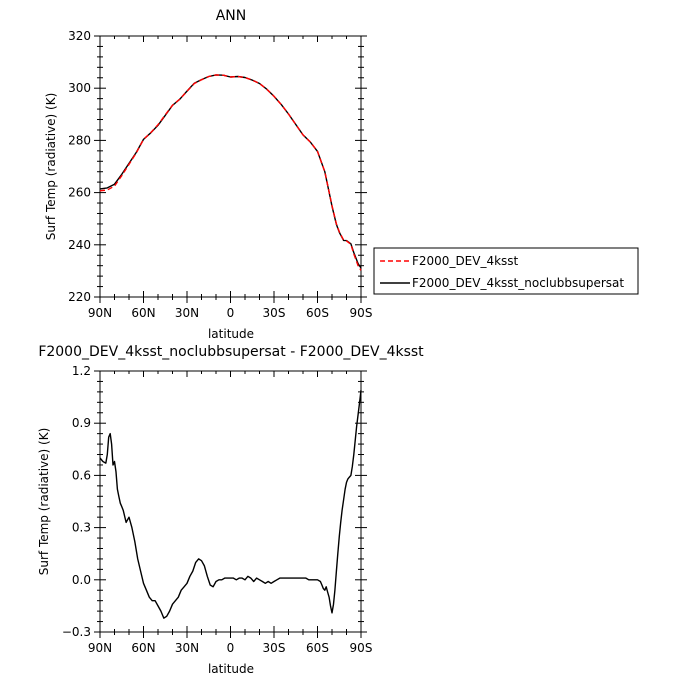 This screenshot has width=682, height=682. Describe the element at coordinates (79, 88) in the screenshot. I see `y-tick-label: 300` at that location.